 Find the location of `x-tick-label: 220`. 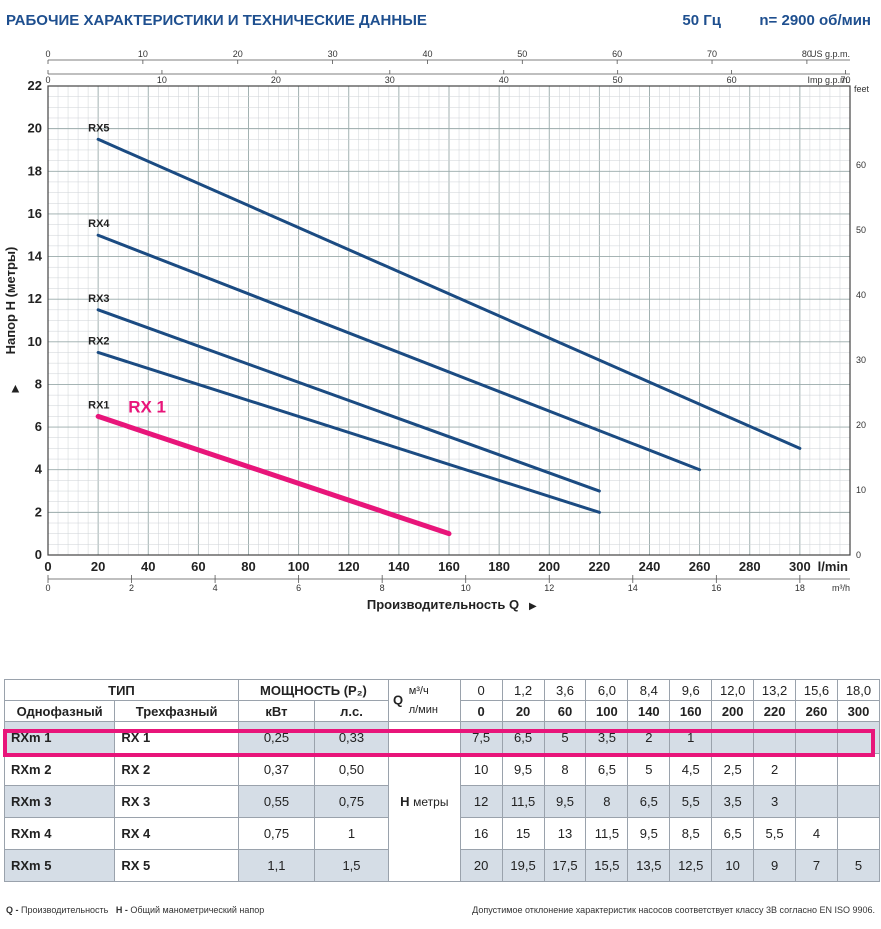

x-tick-label: 220 is located at coordinates (600, 566).